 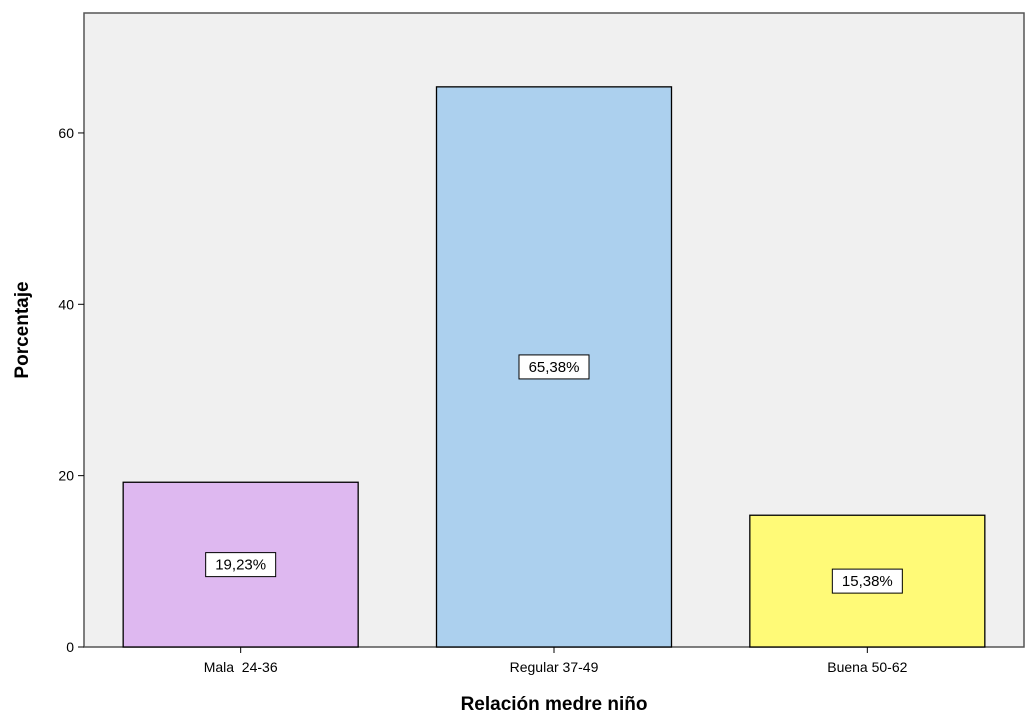 I want to click on x-tick-label-2: Regular 37-49, so click(x=554, y=667).